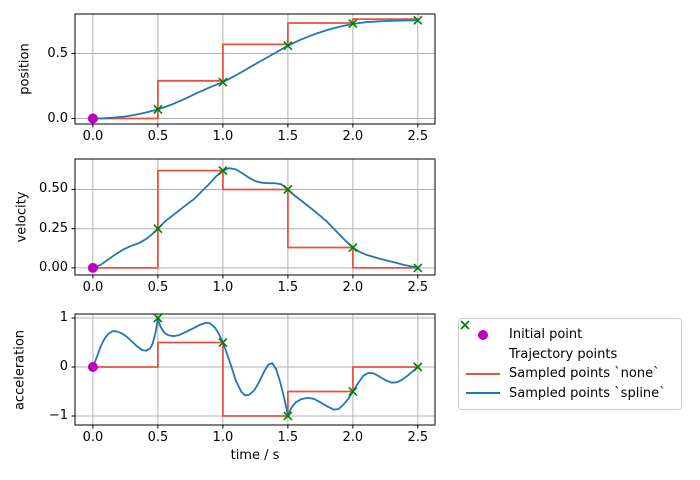 This screenshot has width=700, height=480. I want to click on subplot-velocity, so click(253, 218).